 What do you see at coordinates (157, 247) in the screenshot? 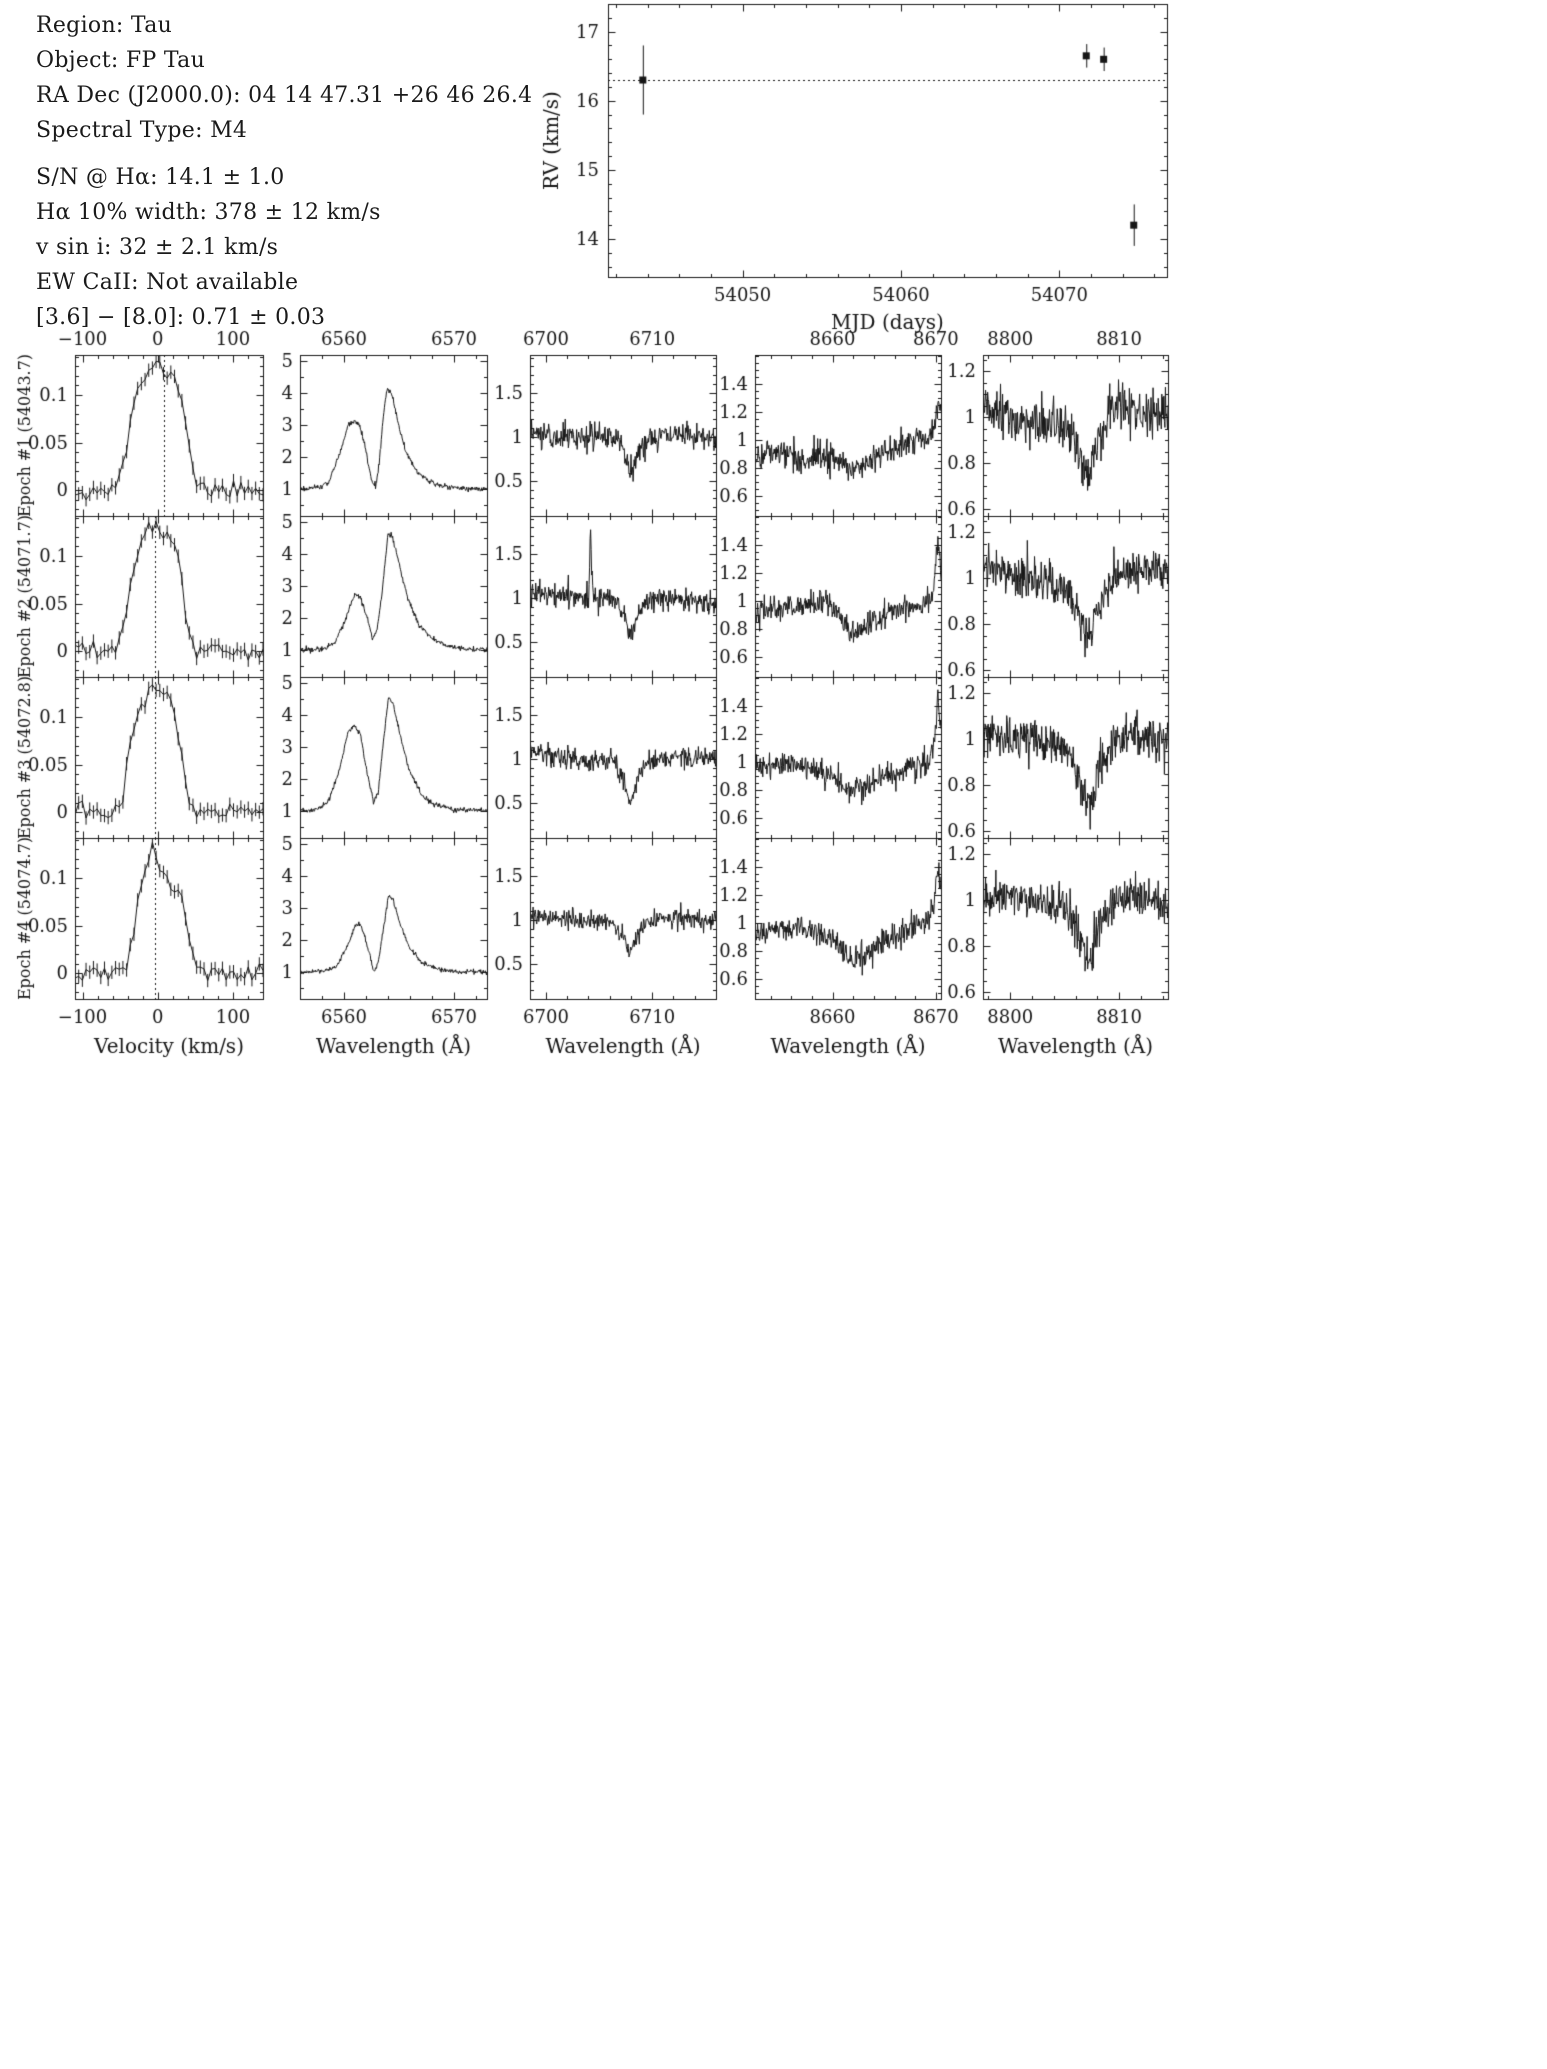
I see `info-vsini: v sin i: 32 ± 2.1 km/s` at bounding box center [157, 247].